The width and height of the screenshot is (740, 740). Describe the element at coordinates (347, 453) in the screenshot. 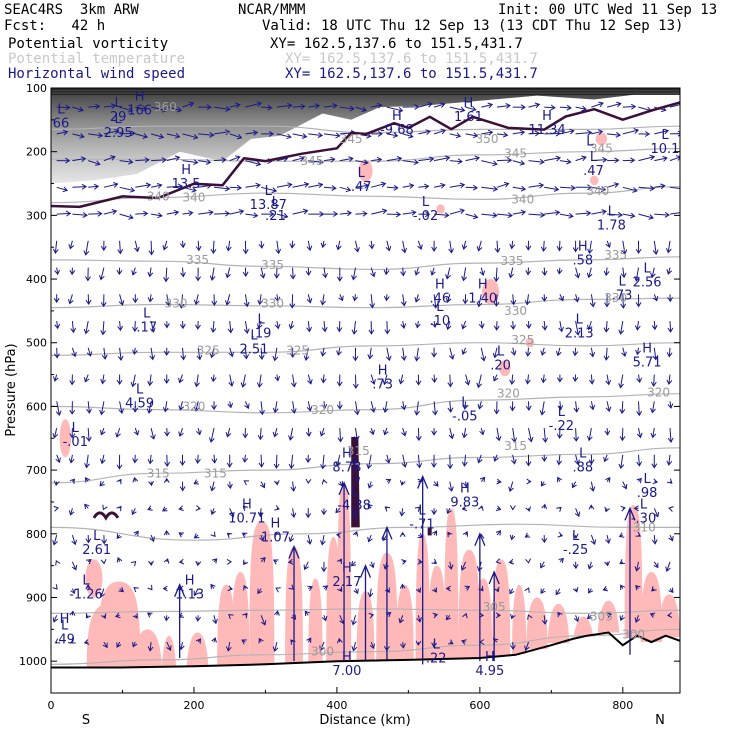

I see `extremum-h-marker-13: H` at that location.